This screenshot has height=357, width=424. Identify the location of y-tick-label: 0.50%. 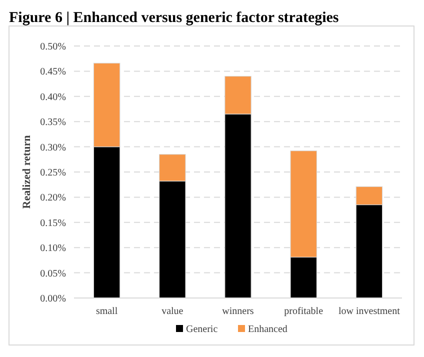
(53, 47).